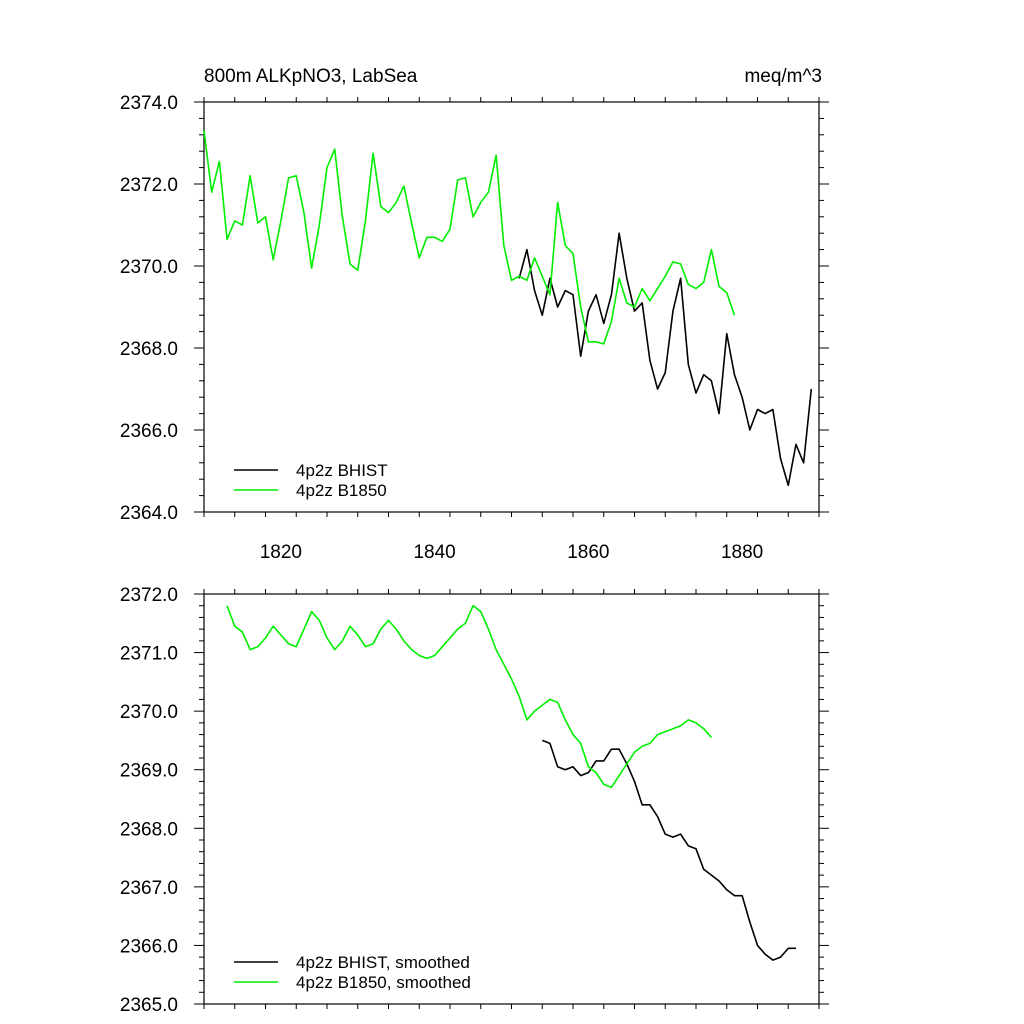  I want to click on x-tick-label: 1840, so click(434, 552).